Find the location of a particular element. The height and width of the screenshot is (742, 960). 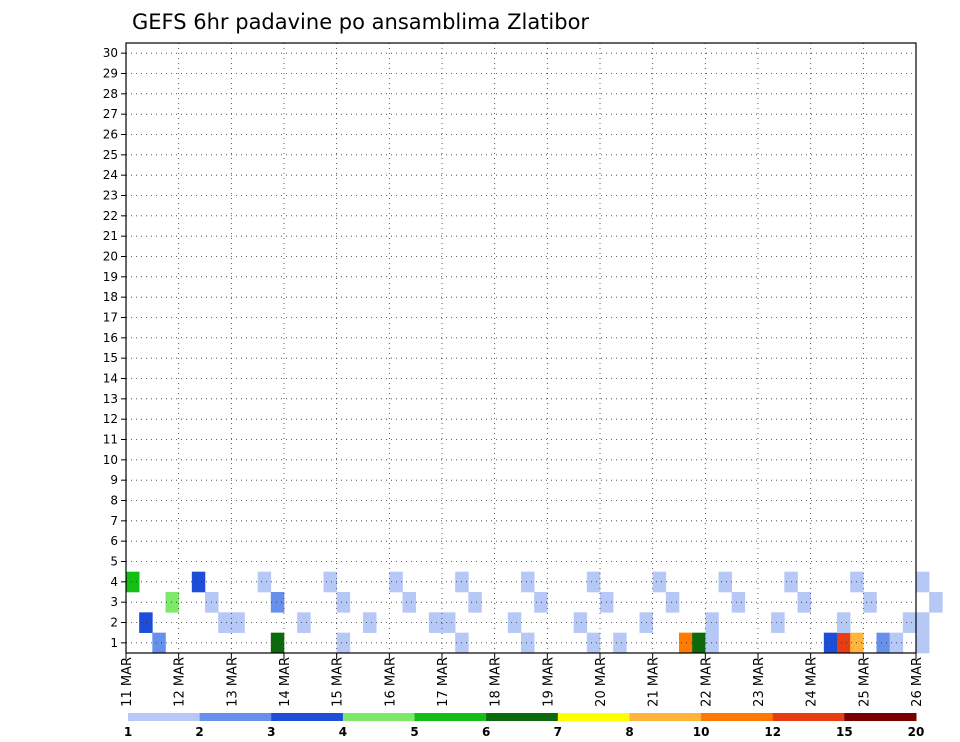

colorbar-label: 4 is located at coordinates (343, 732).